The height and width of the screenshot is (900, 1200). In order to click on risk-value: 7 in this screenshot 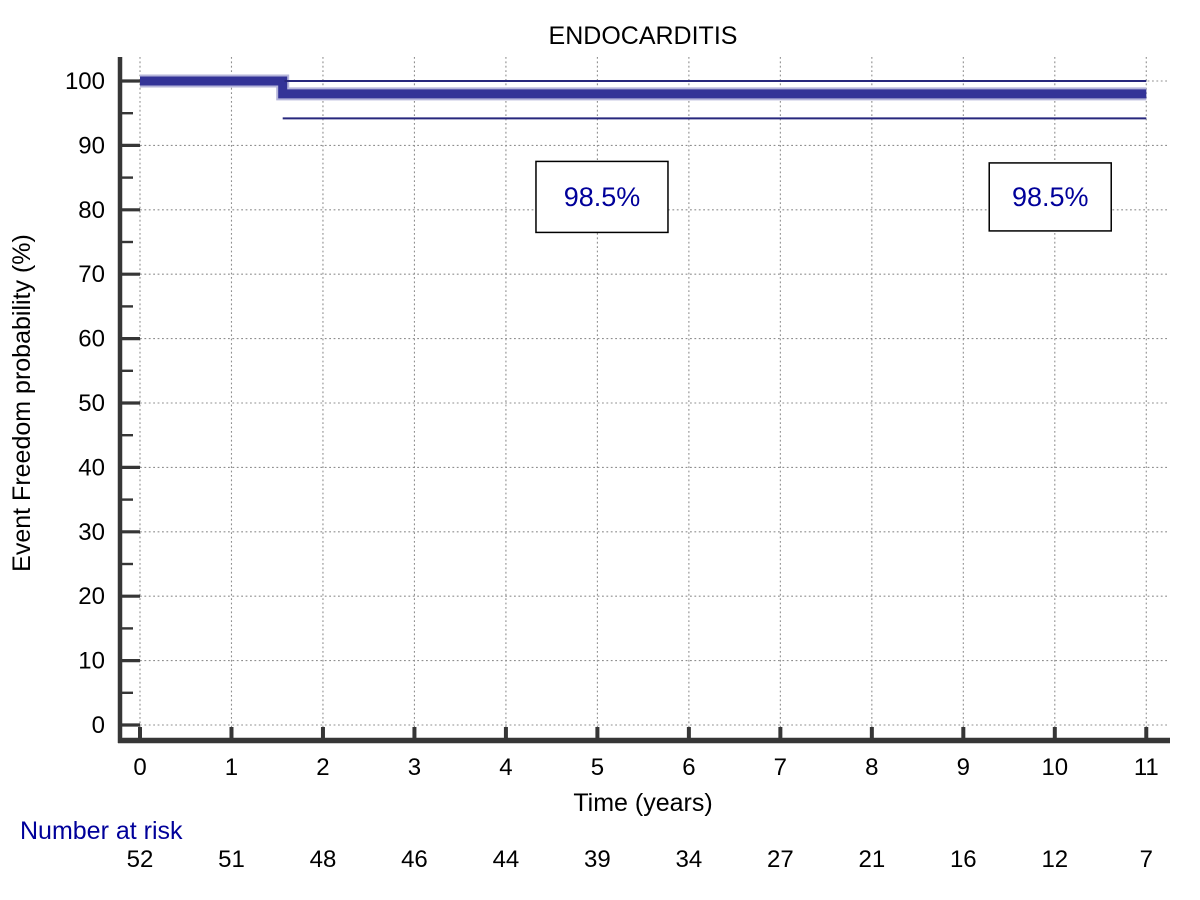, I will do `click(1146, 859)`.